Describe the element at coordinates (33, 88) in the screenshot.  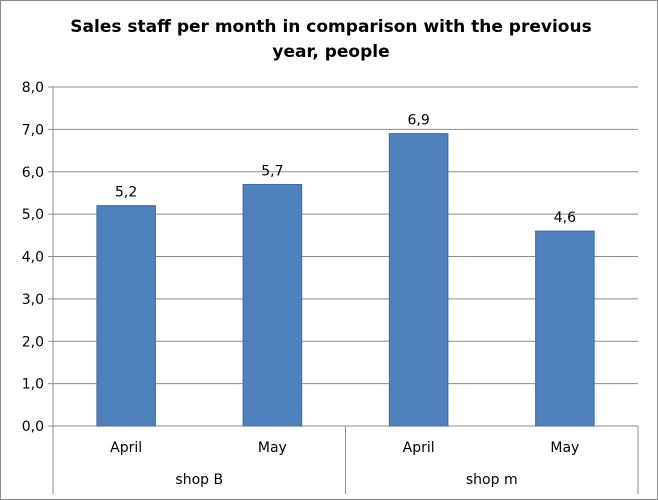
I see `y-tick-label: 8,0` at that location.